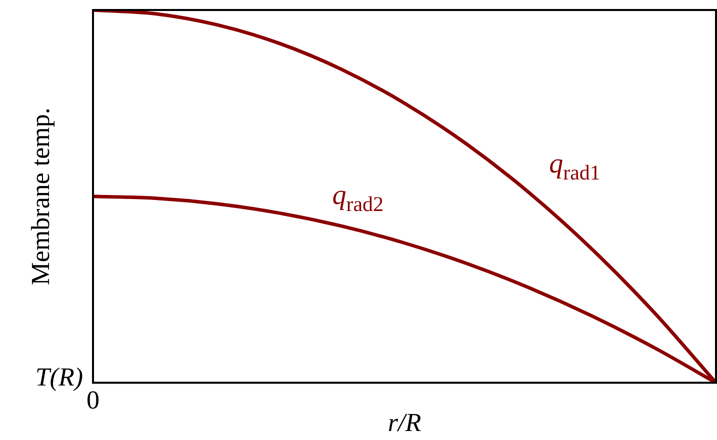  I want to click on y-axis-title: Membrane temp., so click(40, 197).